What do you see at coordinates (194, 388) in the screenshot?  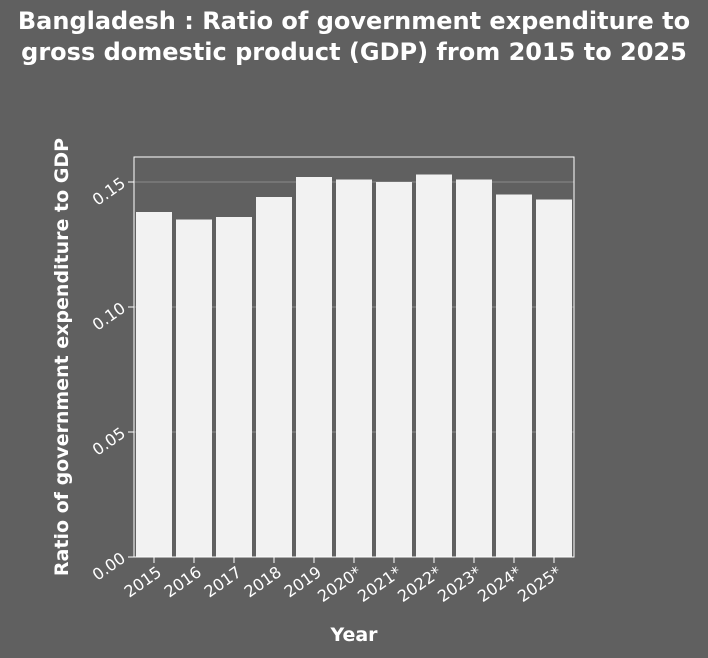 I see `bar-2016` at bounding box center [194, 388].